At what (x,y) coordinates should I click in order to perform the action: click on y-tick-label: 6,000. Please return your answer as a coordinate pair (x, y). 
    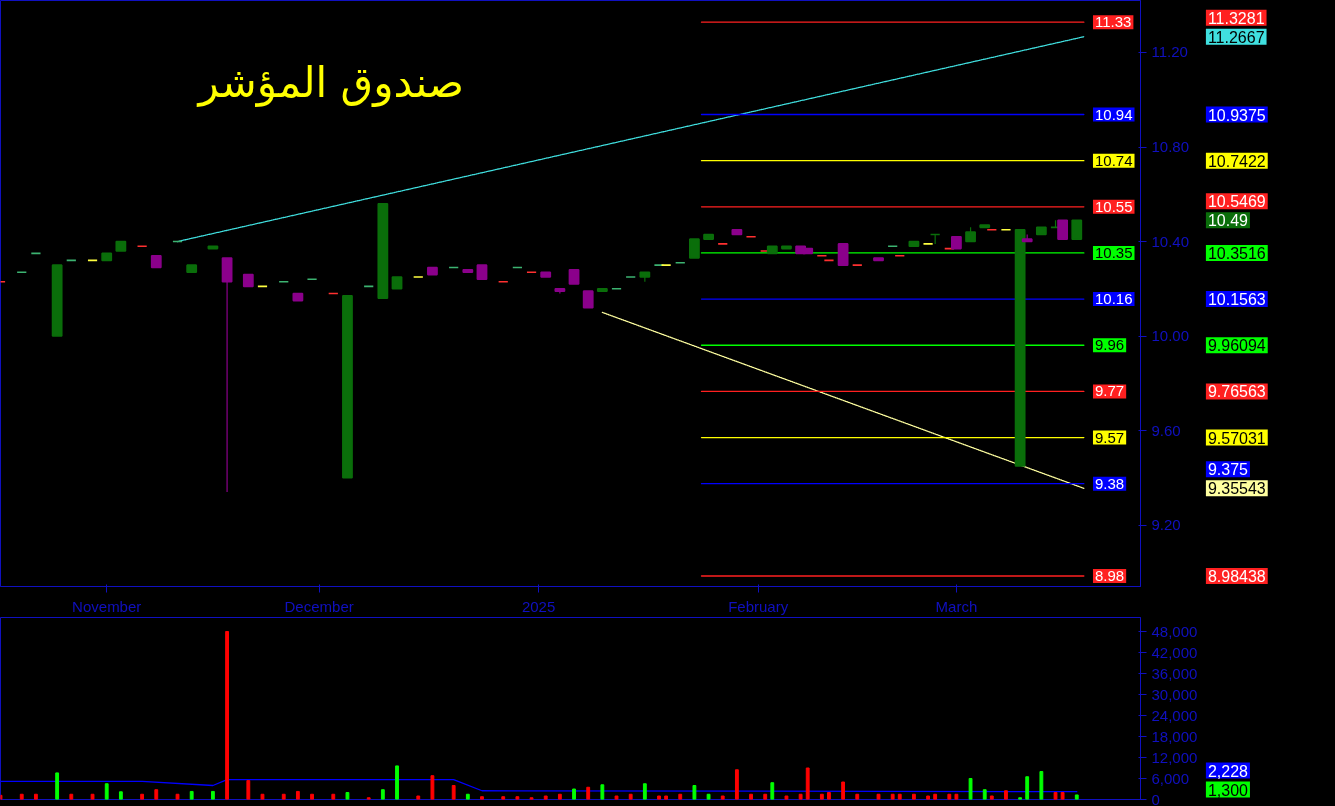
    Looking at the image, I should click on (1170, 778).